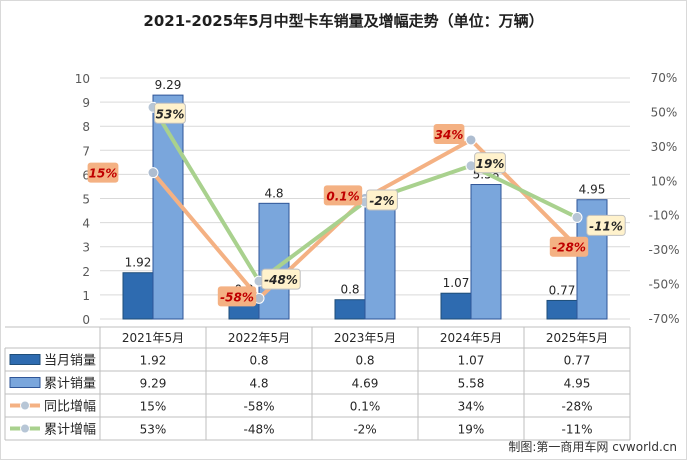 This screenshot has height=460, width=687. I want to click on right-axis-tick-label: -10%, so click(663, 216).